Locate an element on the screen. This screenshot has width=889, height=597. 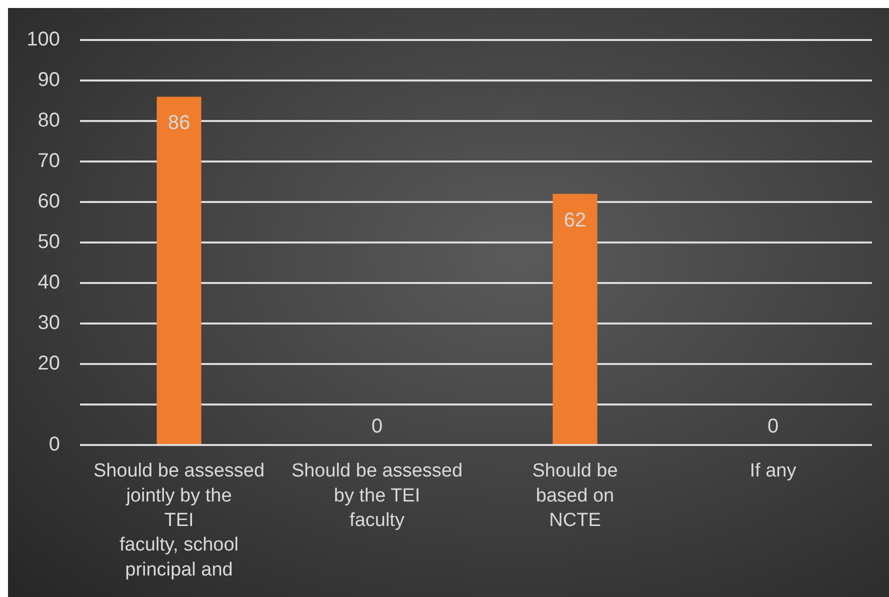
y-tick-label: 40 is located at coordinates (49, 283).